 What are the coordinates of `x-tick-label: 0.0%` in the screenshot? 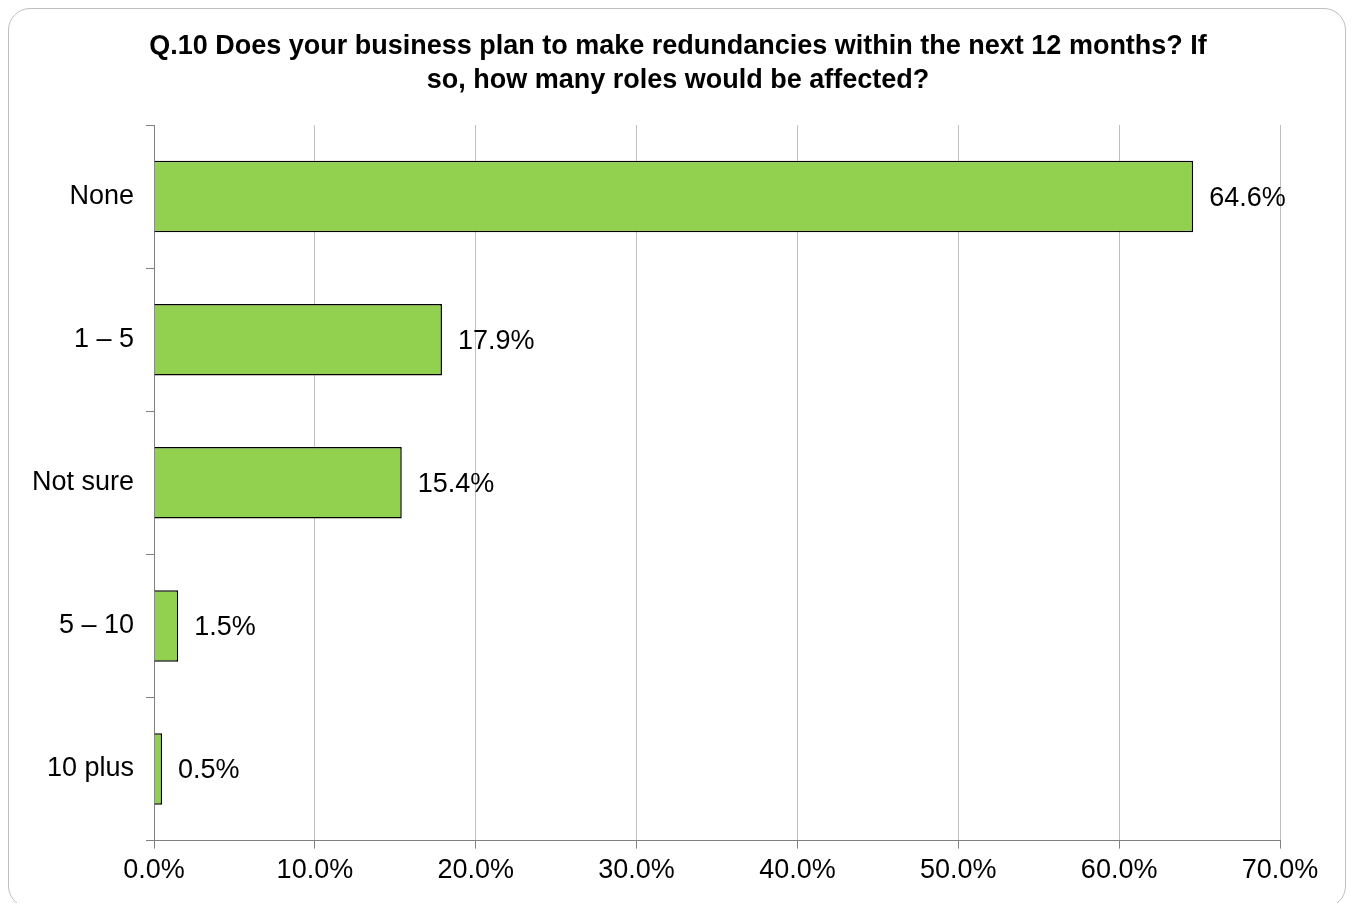 It's located at (154, 869).